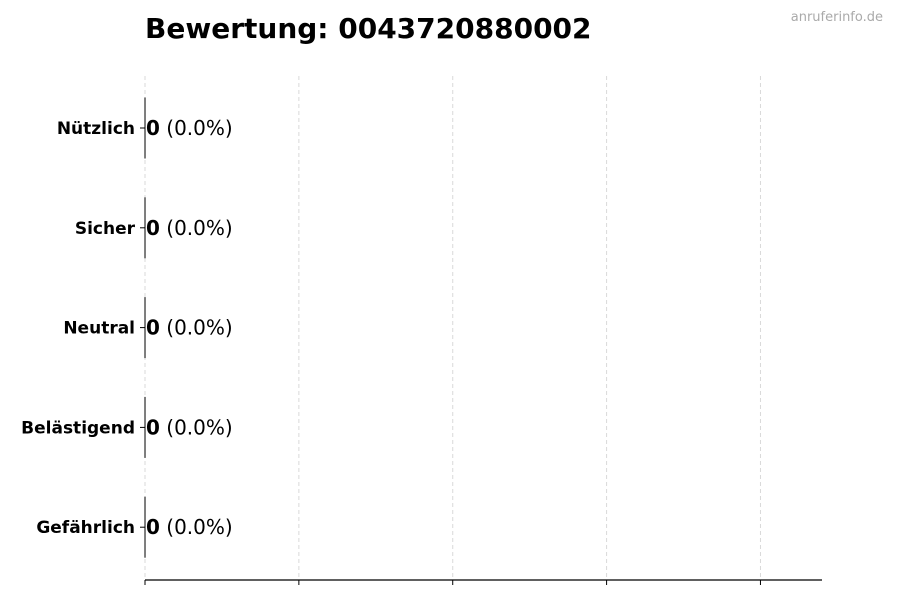 The height and width of the screenshot is (600, 900). I want to click on watermark: anruferinfo.de, so click(836, 17).